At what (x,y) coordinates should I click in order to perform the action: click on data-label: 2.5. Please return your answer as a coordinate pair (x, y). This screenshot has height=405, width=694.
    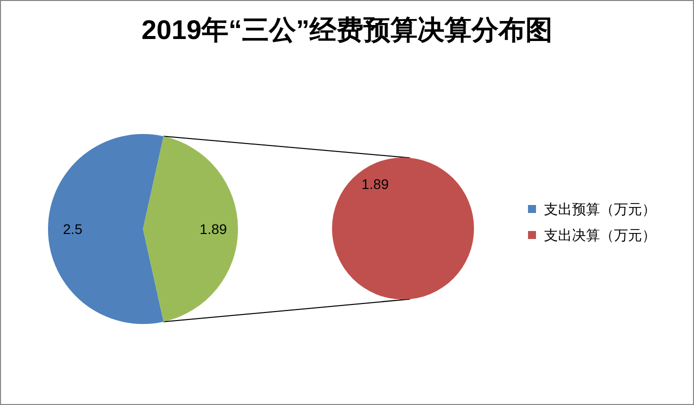
    Looking at the image, I should click on (72, 229).